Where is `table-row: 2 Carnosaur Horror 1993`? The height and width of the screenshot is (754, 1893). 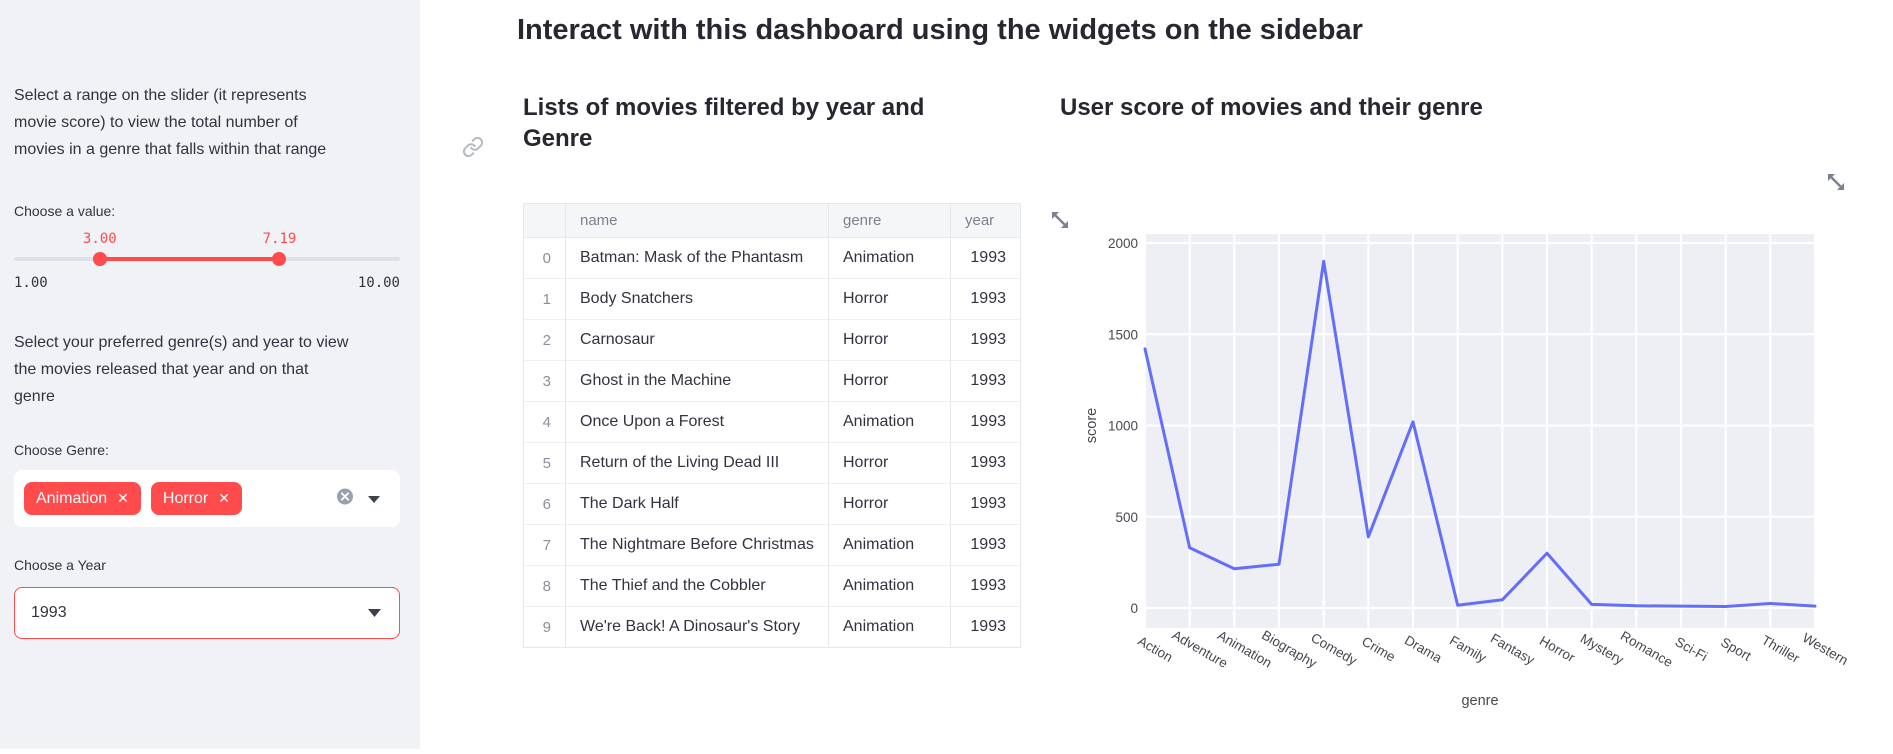
table-row: 2 Carnosaur Horror 1993 is located at coordinates (772, 340).